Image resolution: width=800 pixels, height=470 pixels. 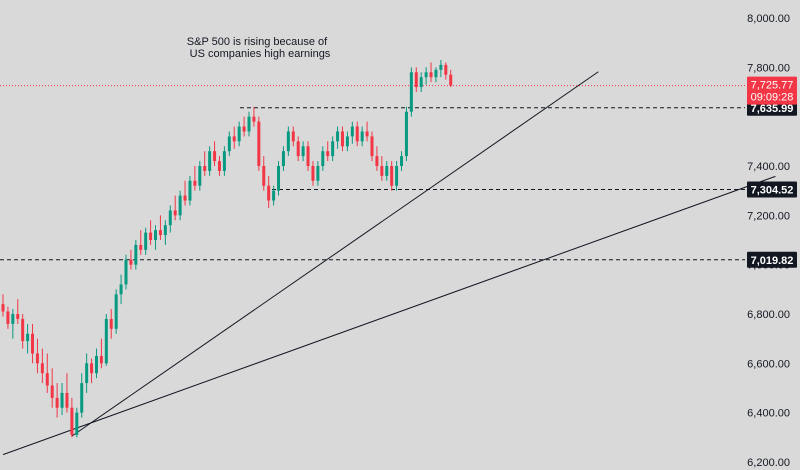 I want to click on y-tick-label: 6,400.00, so click(x=768, y=414).